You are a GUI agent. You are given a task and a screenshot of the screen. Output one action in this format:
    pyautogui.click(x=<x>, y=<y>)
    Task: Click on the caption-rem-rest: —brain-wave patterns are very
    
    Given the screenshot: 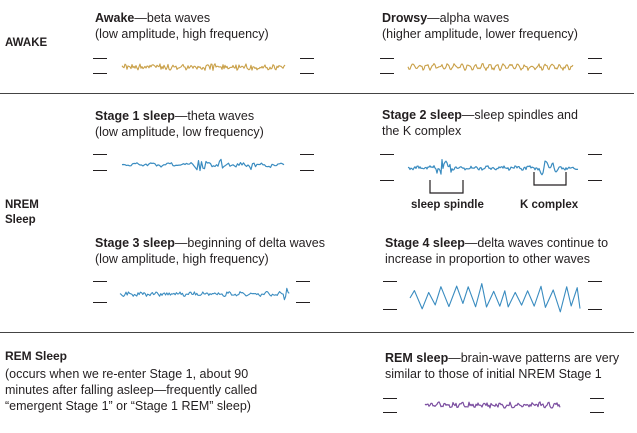 What is the action you would take?
    pyautogui.click(x=534, y=358)
    